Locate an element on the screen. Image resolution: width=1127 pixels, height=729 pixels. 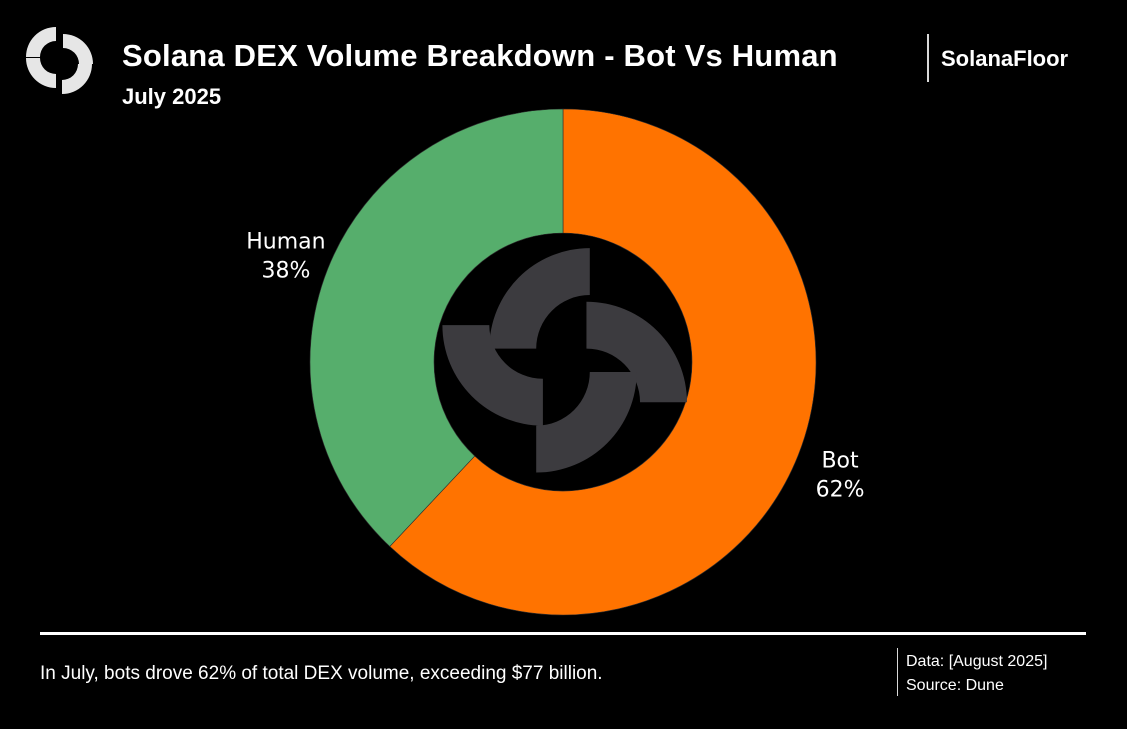
slice-label-human: Human is located at coordinates (285, 241).